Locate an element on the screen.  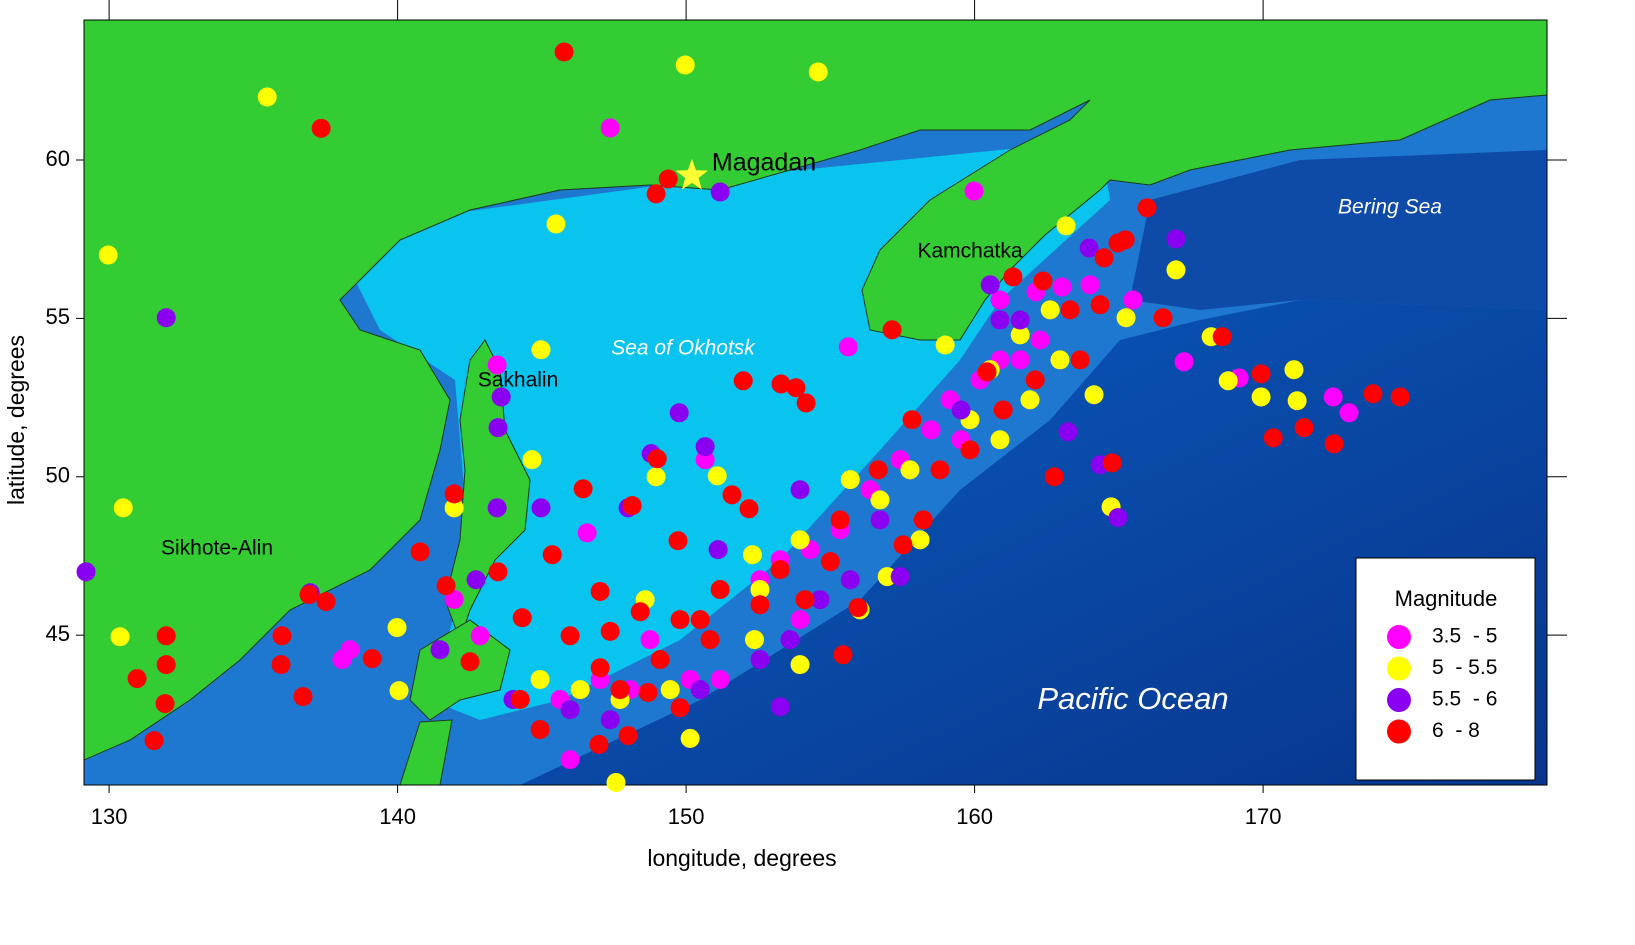
bering-deep is located at coordinates (1338, 230).